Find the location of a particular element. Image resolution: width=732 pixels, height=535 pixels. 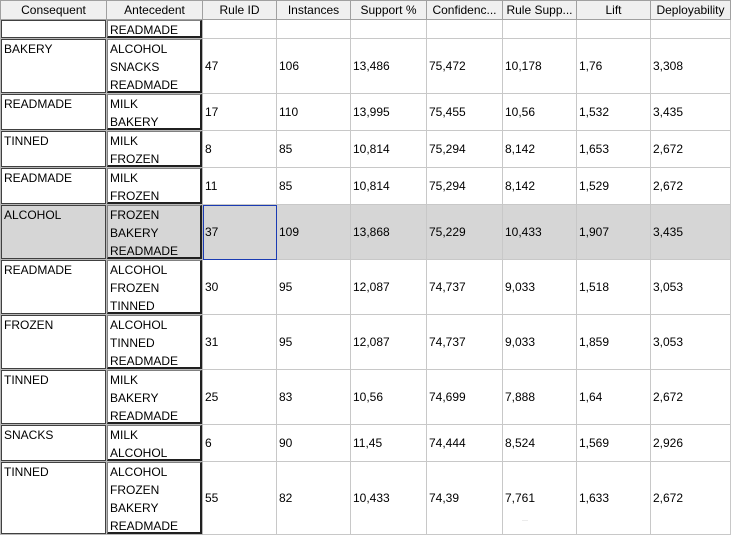

lift-cell: 1,64 is located at coordinates (613, 397).